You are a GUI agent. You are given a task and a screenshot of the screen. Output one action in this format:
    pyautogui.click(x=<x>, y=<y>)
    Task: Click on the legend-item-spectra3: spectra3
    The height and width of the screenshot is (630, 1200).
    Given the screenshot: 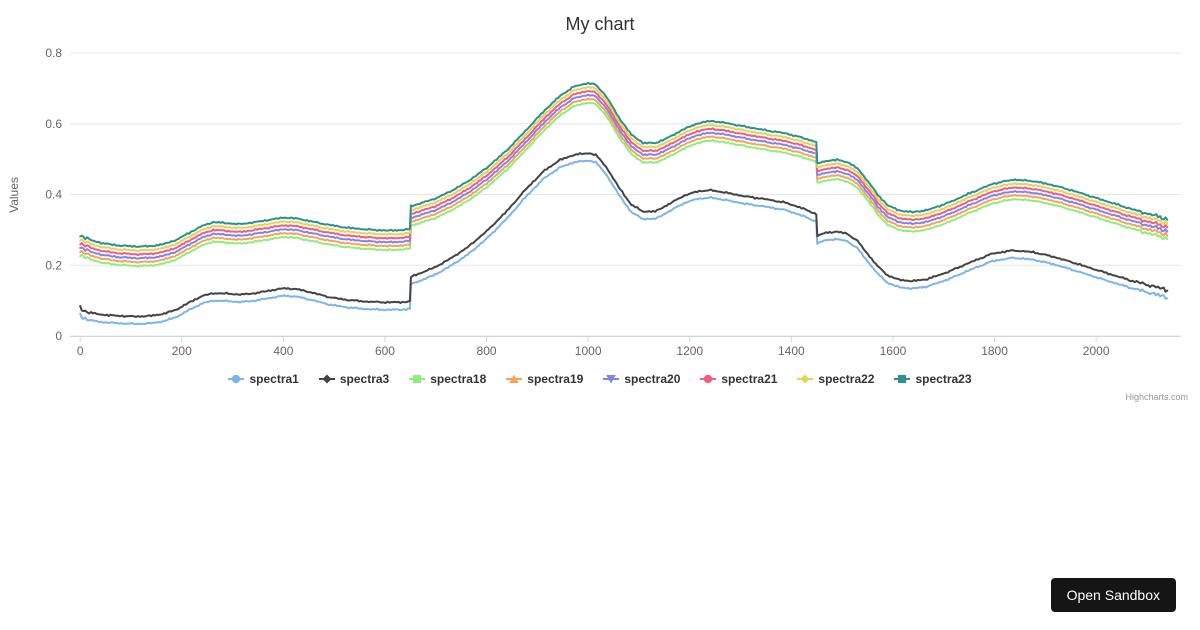 What is the action you would take?
    pyautogui.click(x=354, y=379)
    